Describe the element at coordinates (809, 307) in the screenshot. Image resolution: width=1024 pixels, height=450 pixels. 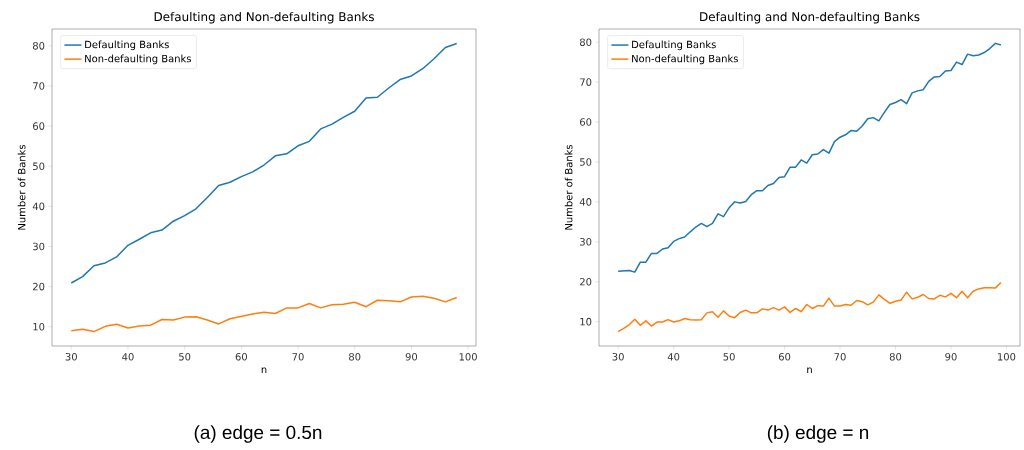
I see `line-series` at that location.